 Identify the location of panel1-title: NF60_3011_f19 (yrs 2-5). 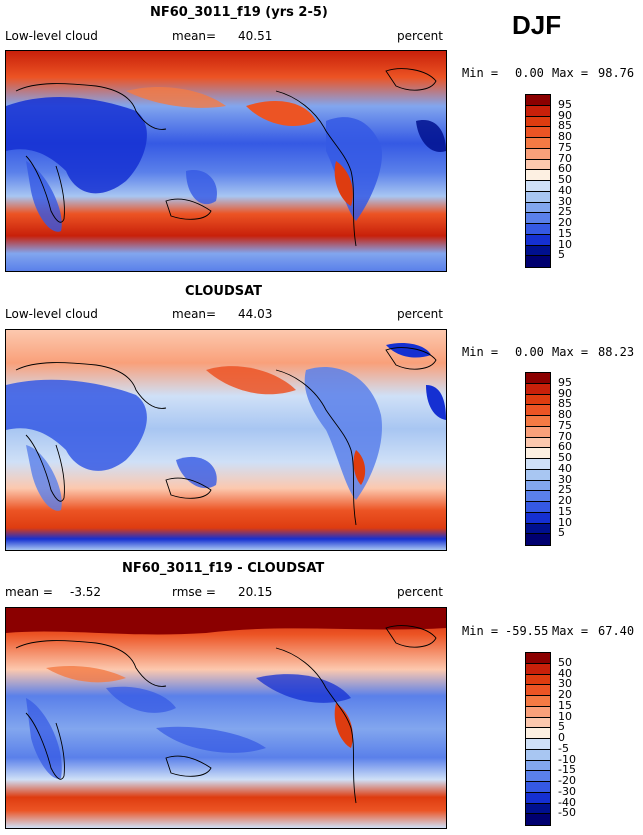
(239, 12).